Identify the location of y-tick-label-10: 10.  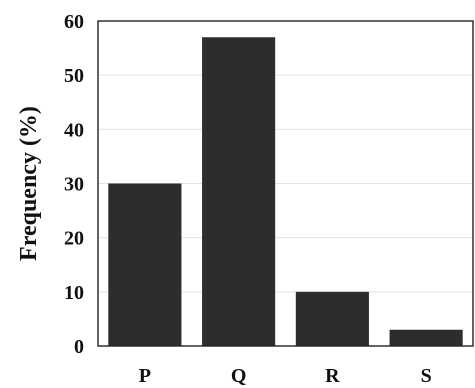
(74, 293).